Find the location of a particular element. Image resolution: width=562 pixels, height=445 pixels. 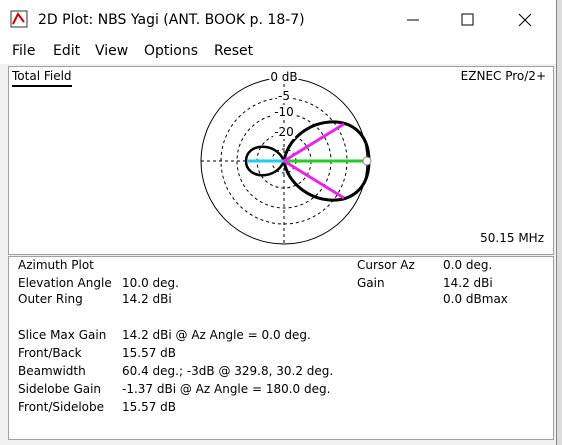

ring-label: -20 is located at coordinates (284, 132).